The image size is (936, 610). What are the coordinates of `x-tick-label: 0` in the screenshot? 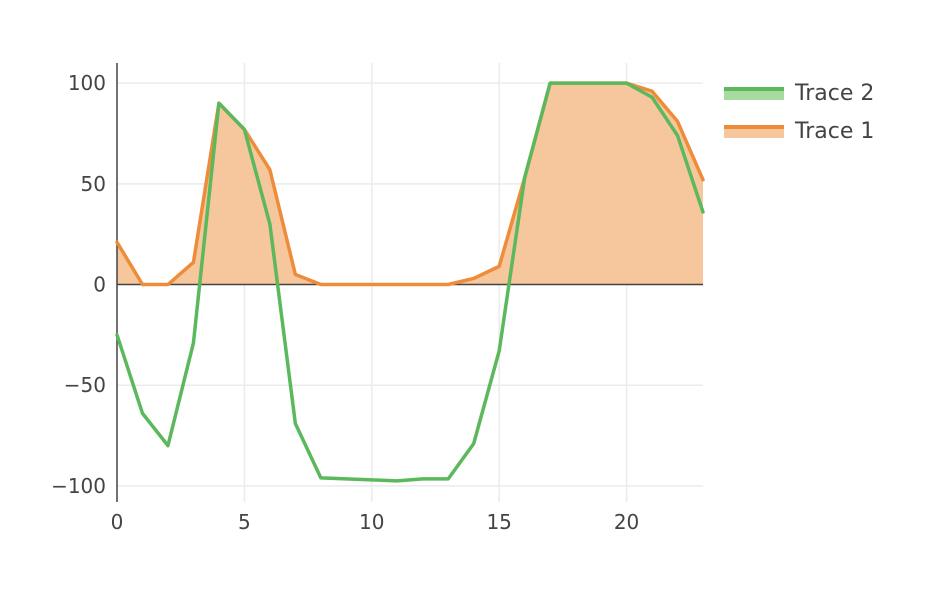 It's located at (117, 522).